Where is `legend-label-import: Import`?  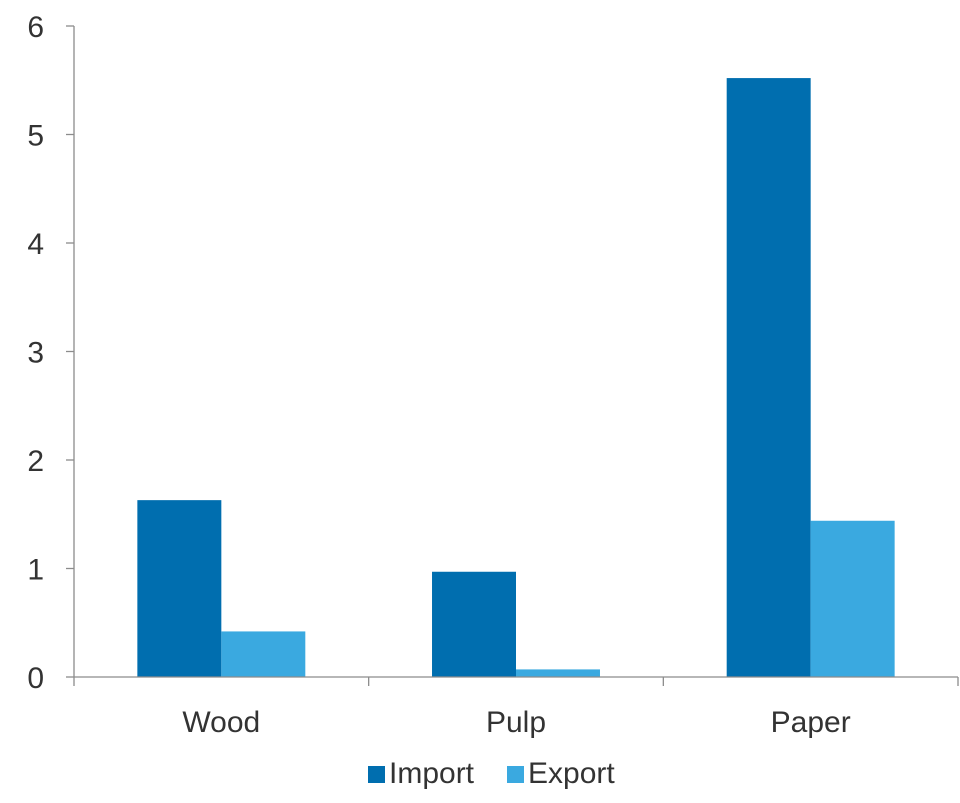 legend-label-import: Import is located at coordinates (432, 773).